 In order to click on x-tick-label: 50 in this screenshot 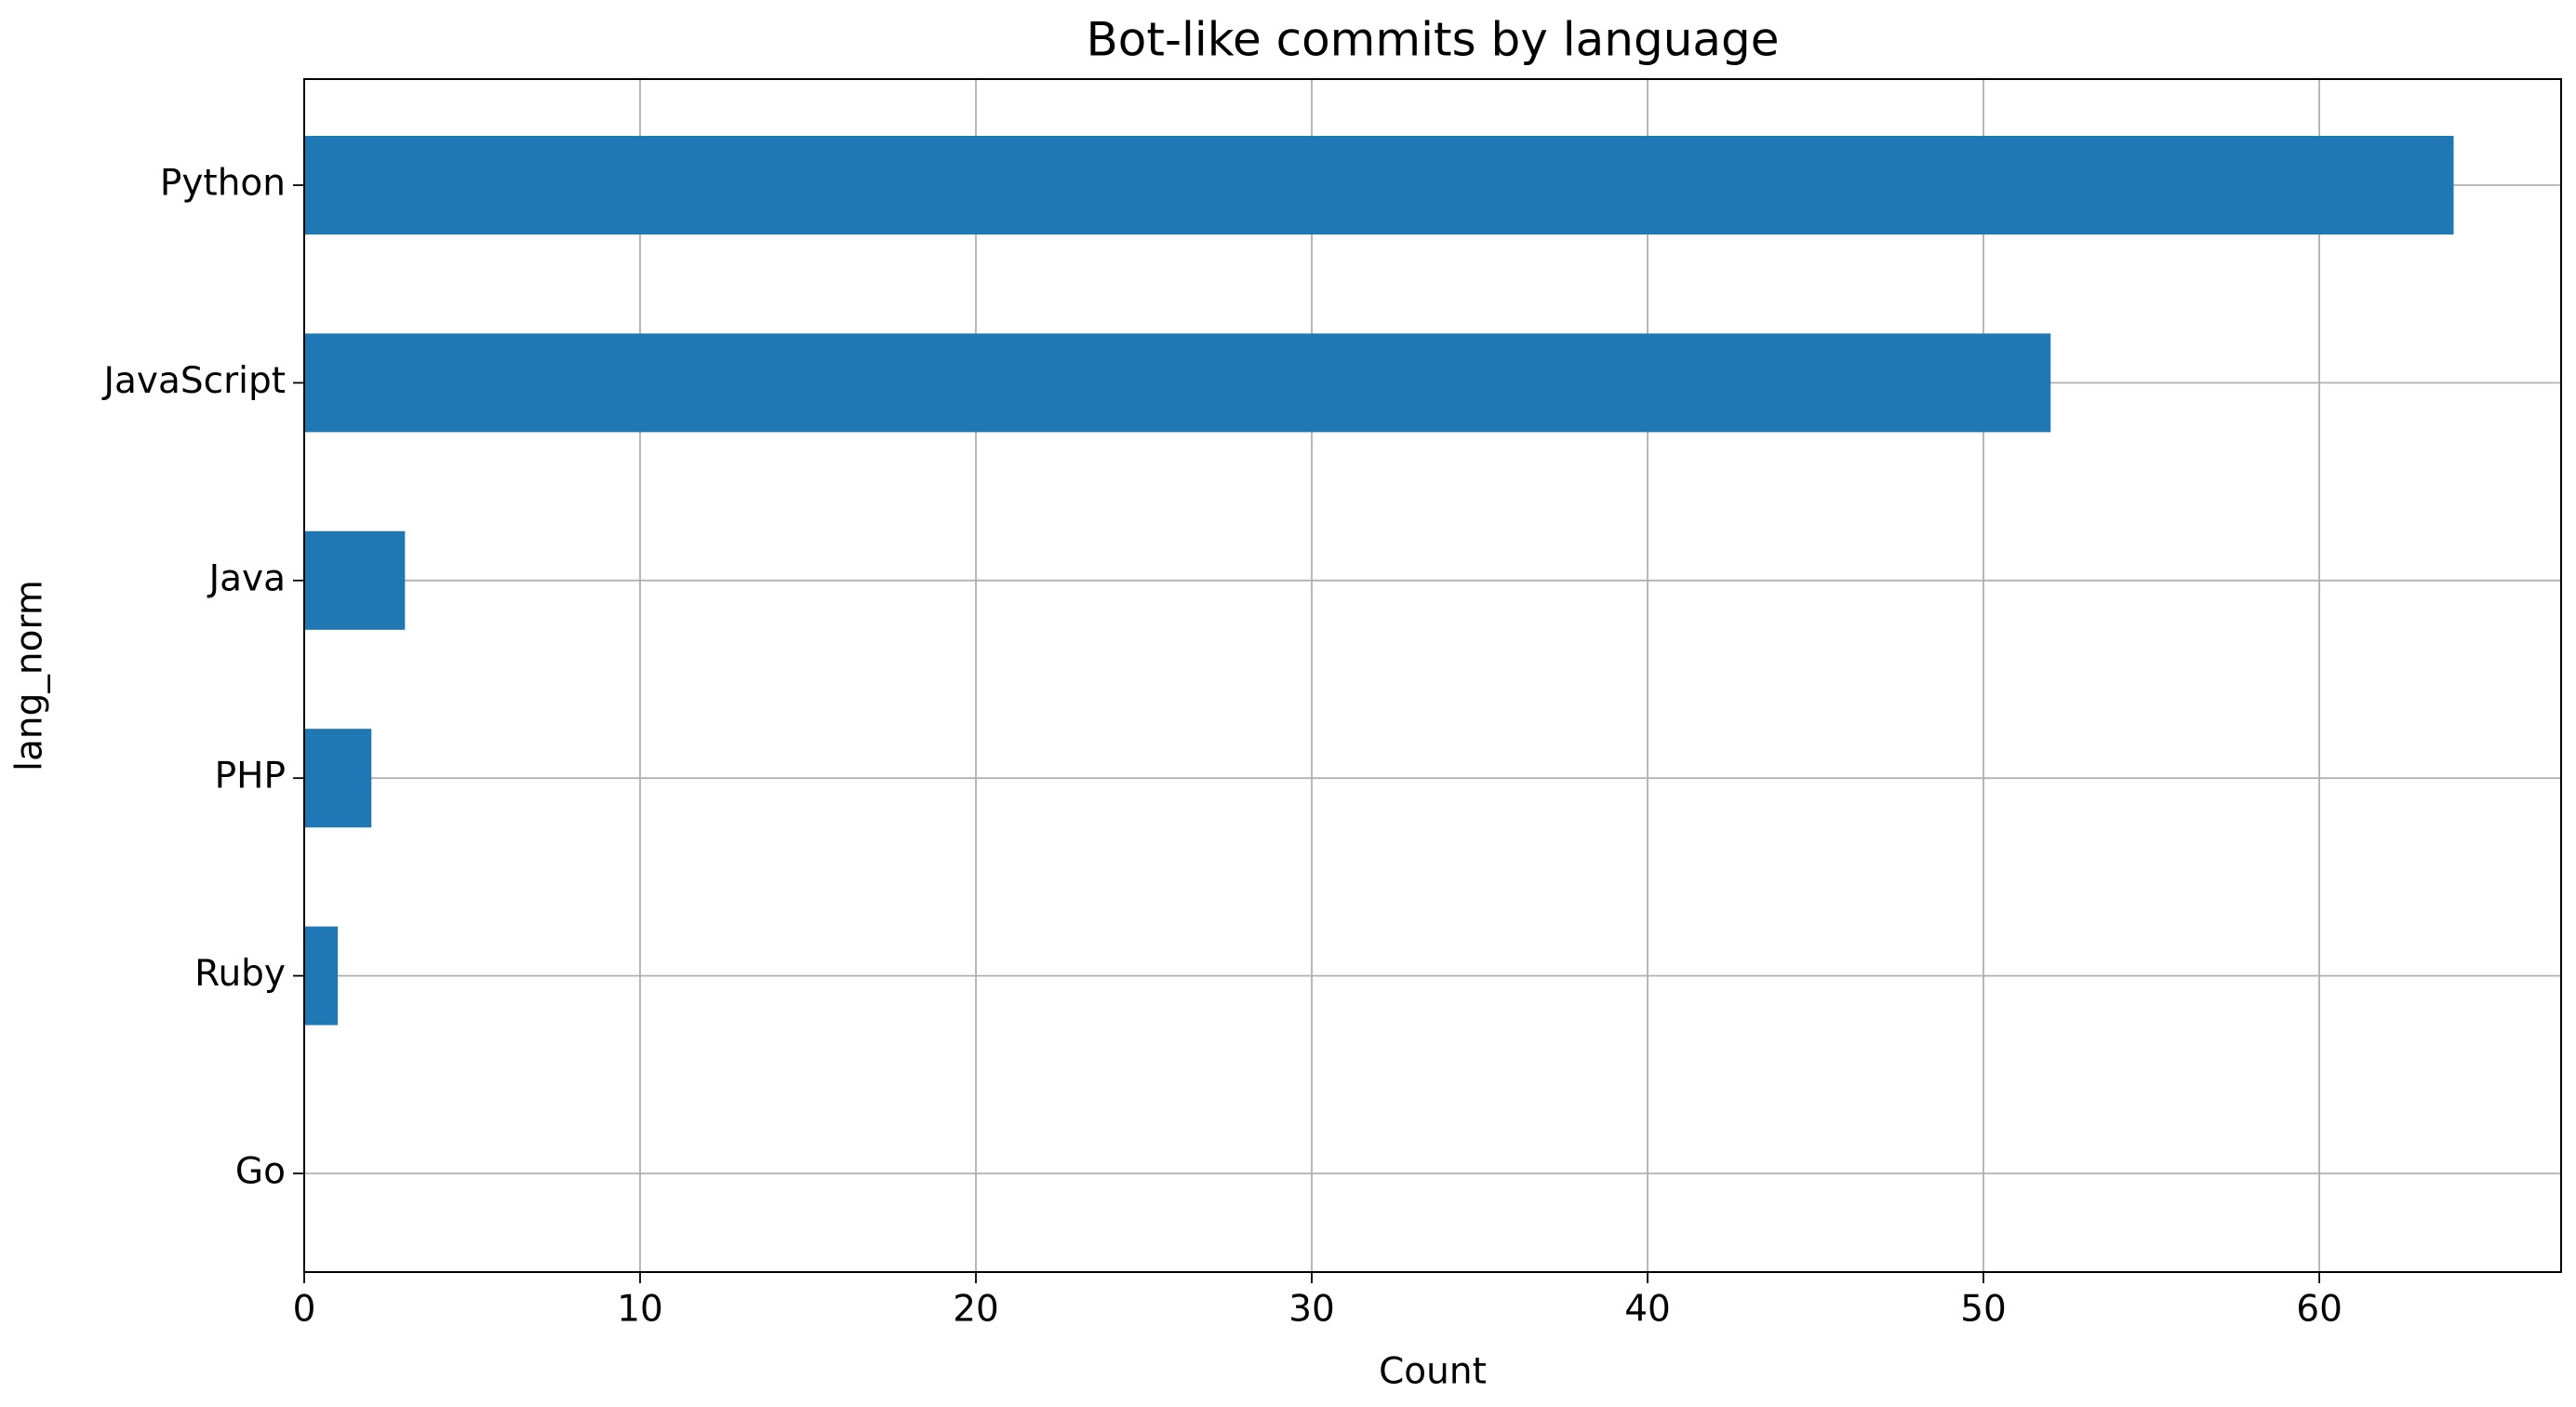, I will do `click(1983, 1310)`.